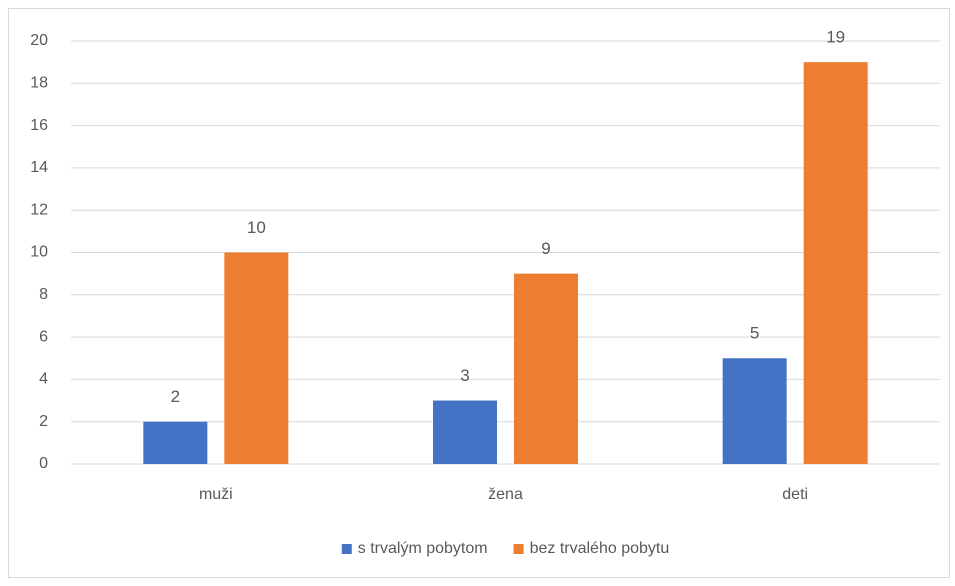  I want to click on data-label: 19, so click(835, 37).